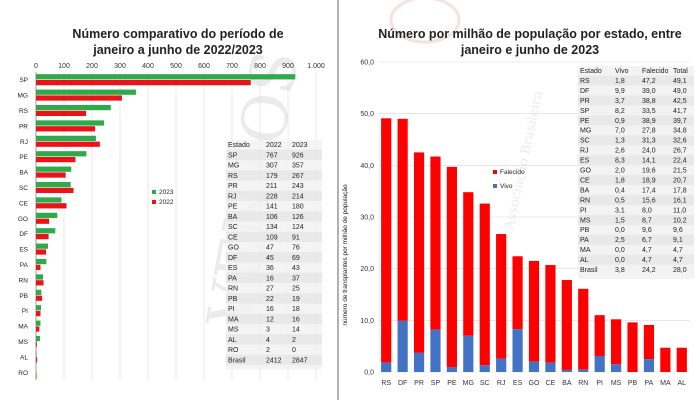  Describe the element at coordinates (25, 311) in the screenshot. I see `left-category-label: PI` at that location.